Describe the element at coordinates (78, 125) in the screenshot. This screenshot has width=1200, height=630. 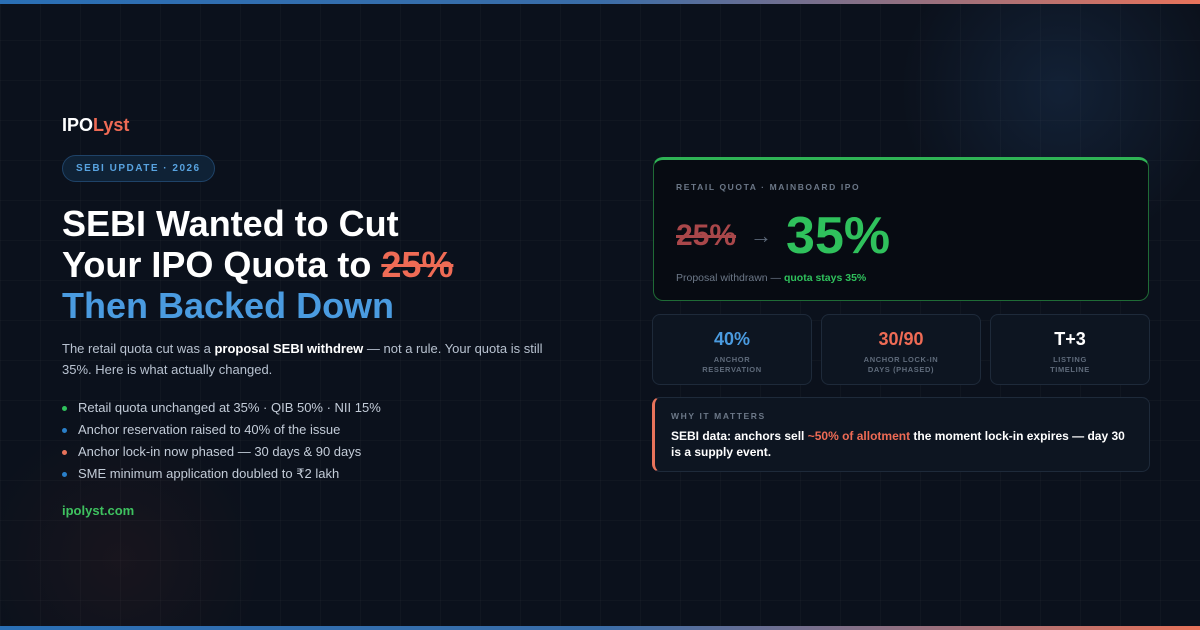
I see `brand-part: IPO` at that location.